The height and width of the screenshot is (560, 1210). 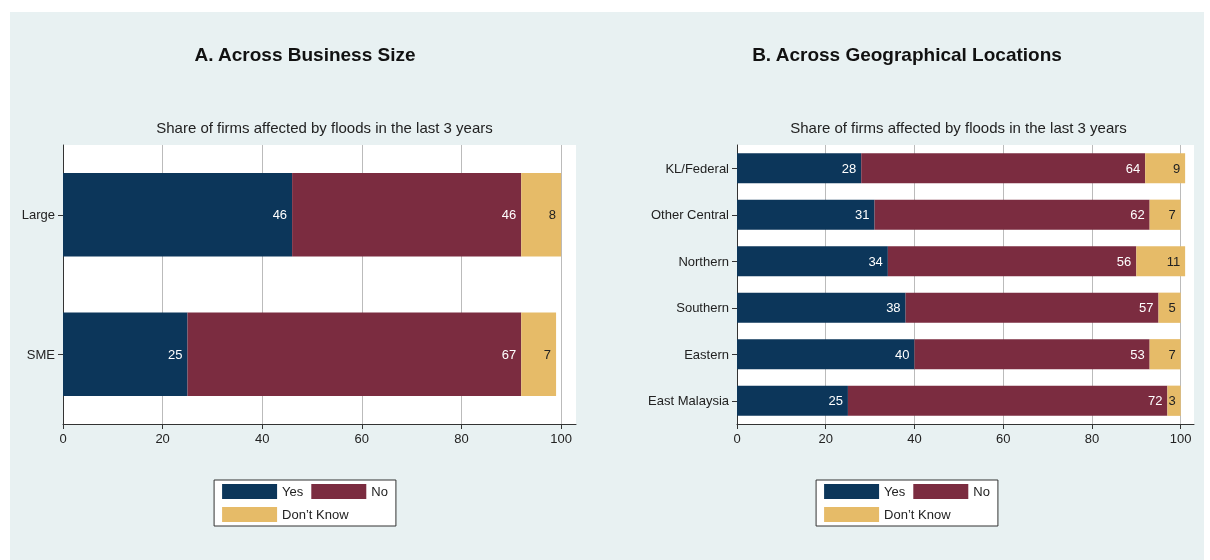 What do you see at coordinates (862, 215) in the screenshot?
I see `data-label: 31` at bounding box center [862, 215].